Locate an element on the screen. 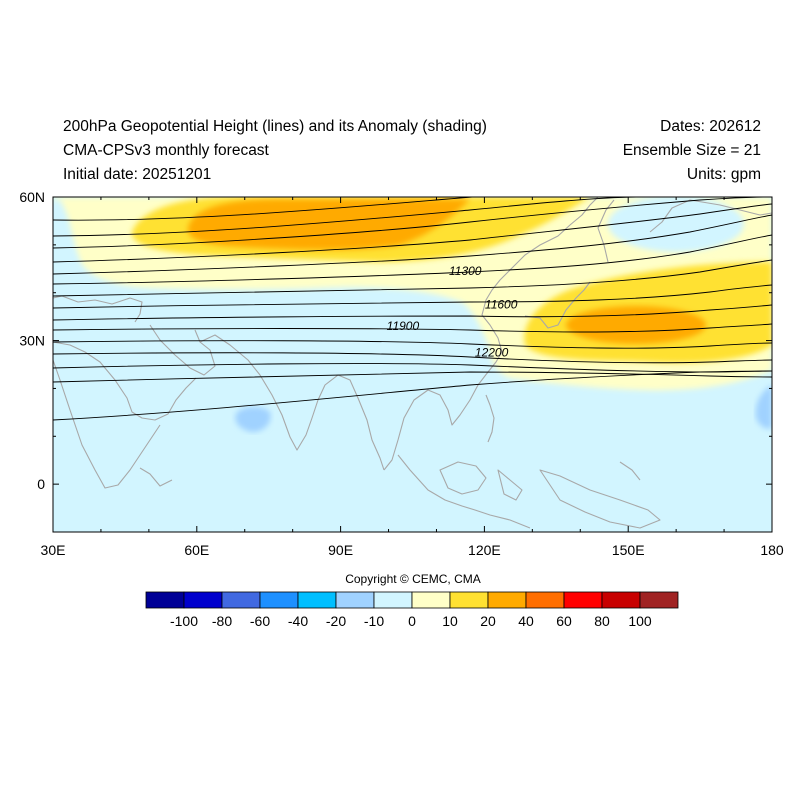 The width and height of the screenshot is (800, 800). colorbar-label: 0 is located at coordinates (412, 621).